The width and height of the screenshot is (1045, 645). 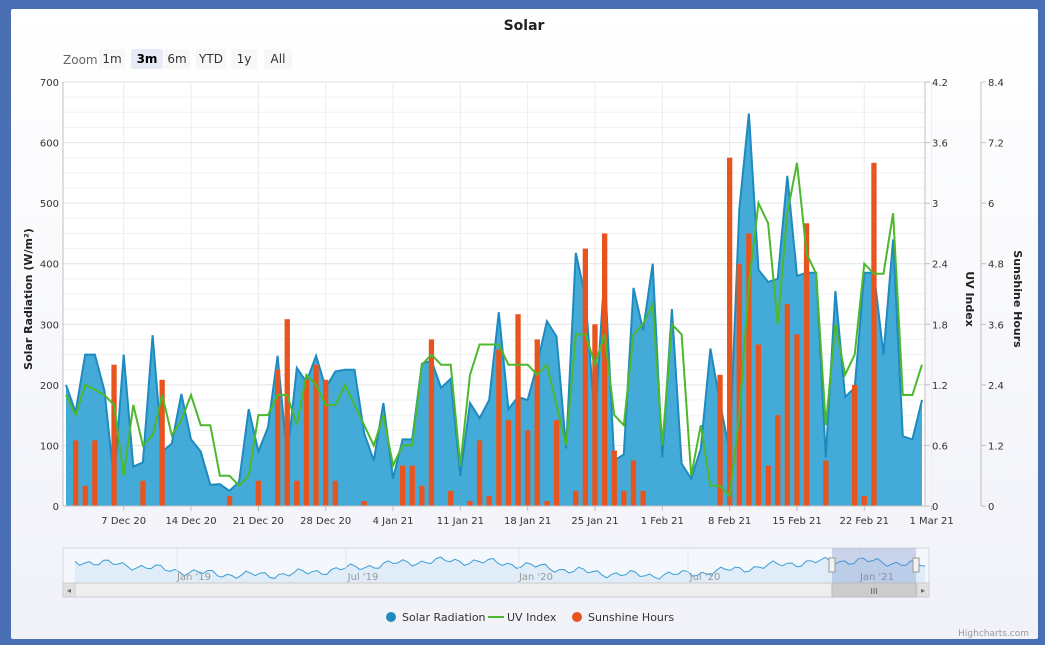 I want to click on navigator-series-line, so click(x=500, y=568).